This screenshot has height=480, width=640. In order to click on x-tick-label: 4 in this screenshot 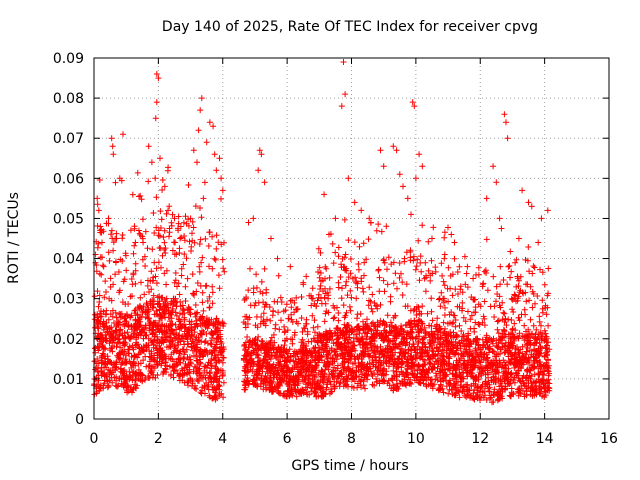, I will do `click(222, 439)`.